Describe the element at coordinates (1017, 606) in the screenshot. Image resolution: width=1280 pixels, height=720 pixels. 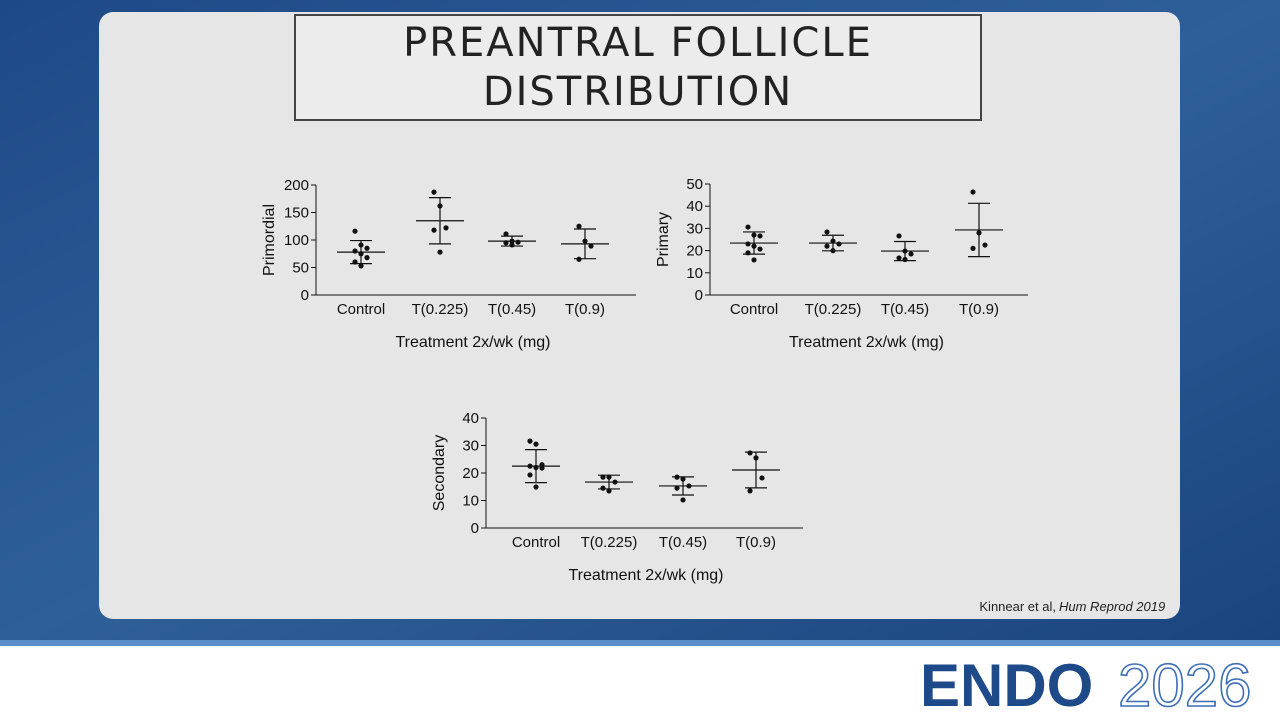
I see `citation: Kinnear et al,` at that location.